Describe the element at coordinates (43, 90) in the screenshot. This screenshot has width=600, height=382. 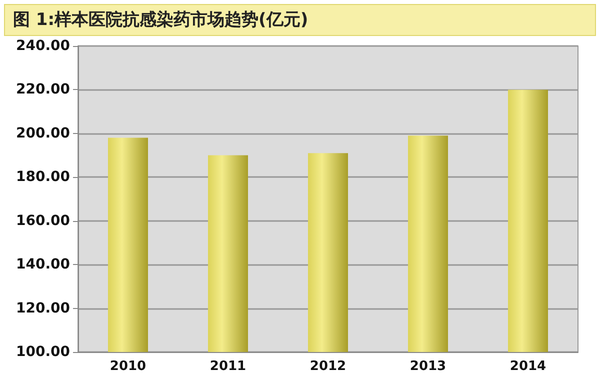
I see `y-tick-label: 220.00` at that location.